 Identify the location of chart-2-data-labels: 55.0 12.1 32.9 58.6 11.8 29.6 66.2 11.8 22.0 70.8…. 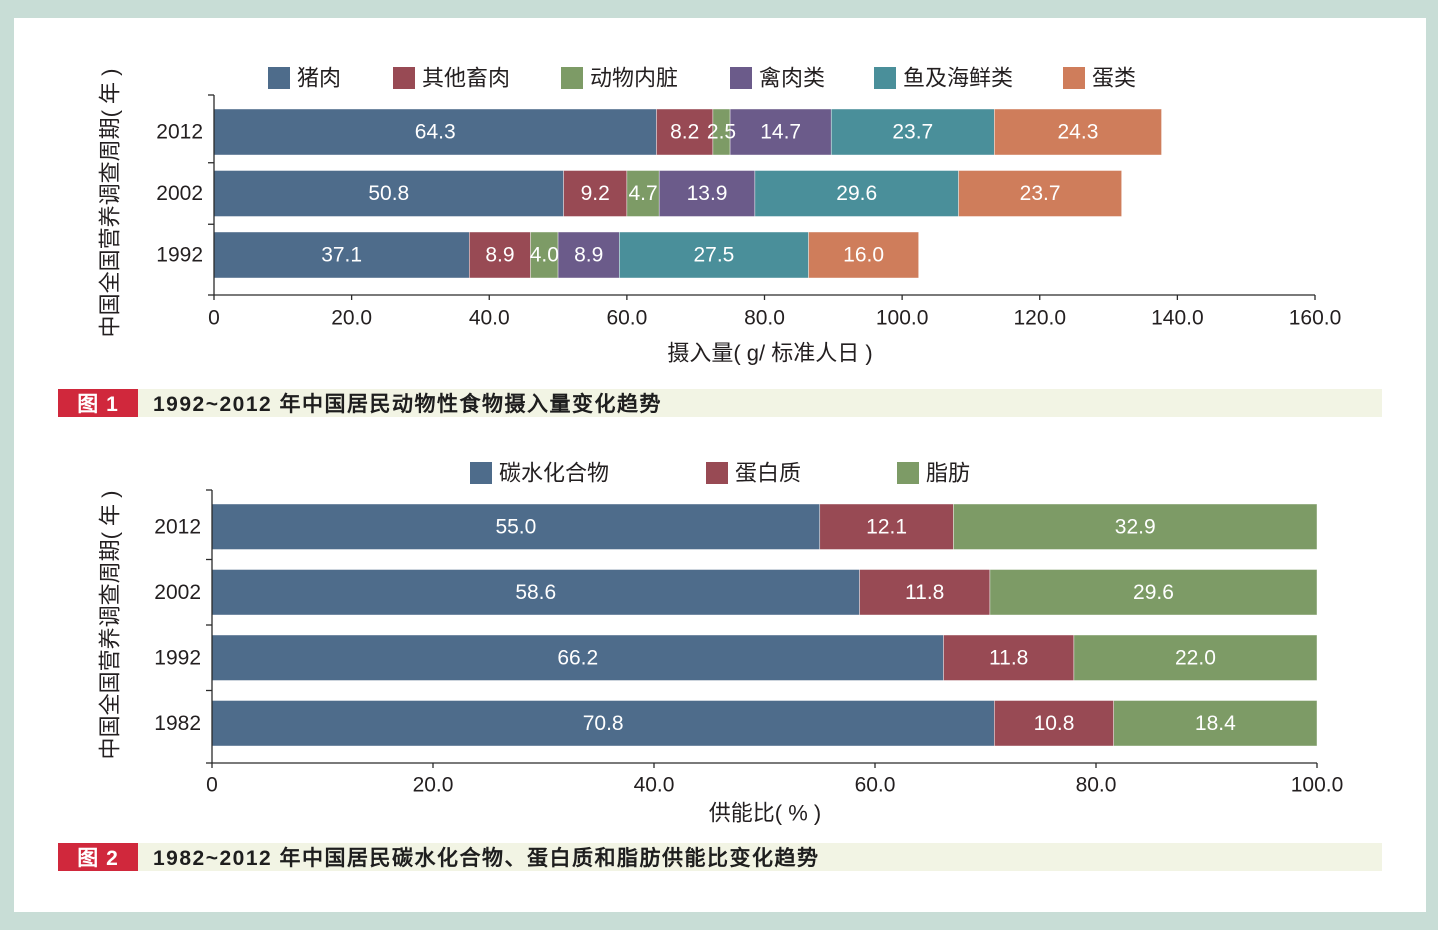
(865, 625).